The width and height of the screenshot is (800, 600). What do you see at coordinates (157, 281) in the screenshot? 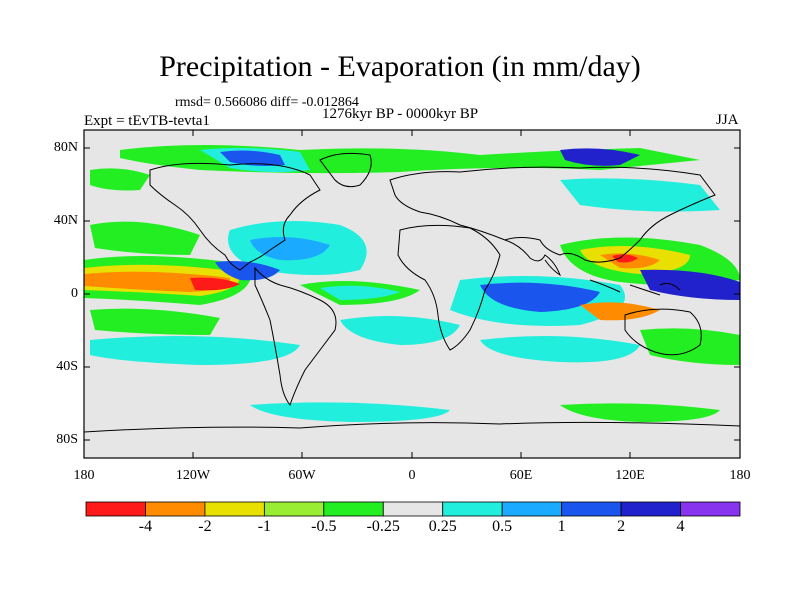
I see `field-eqpac-orange` at bounding box center [157, 281].